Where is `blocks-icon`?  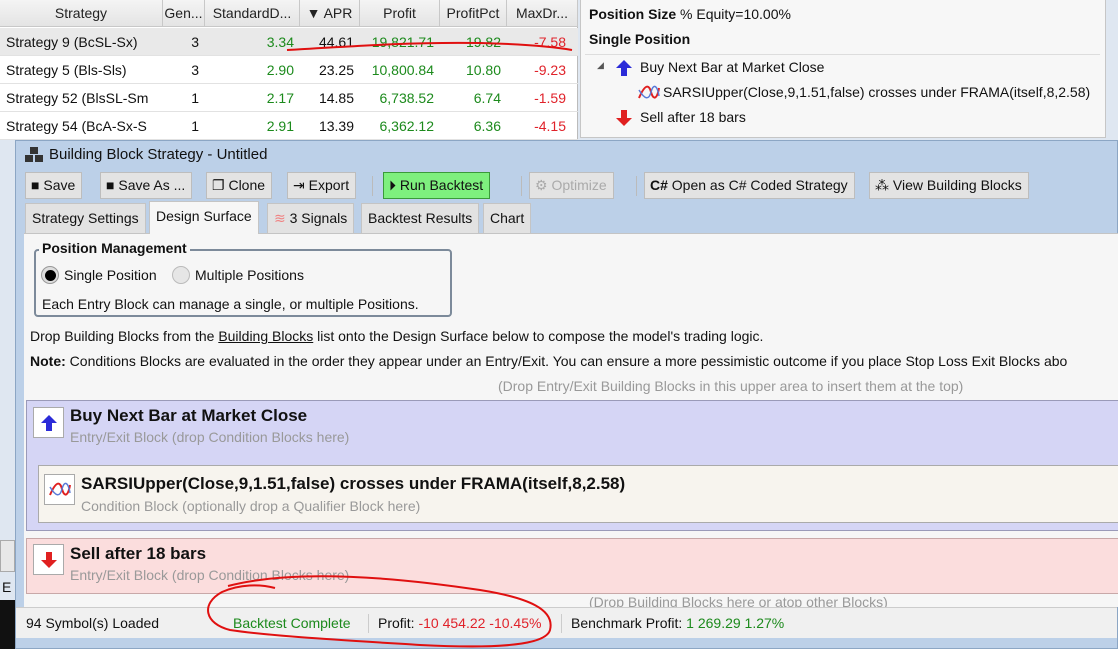 blocks-icon is located at coordinates (34, 154).